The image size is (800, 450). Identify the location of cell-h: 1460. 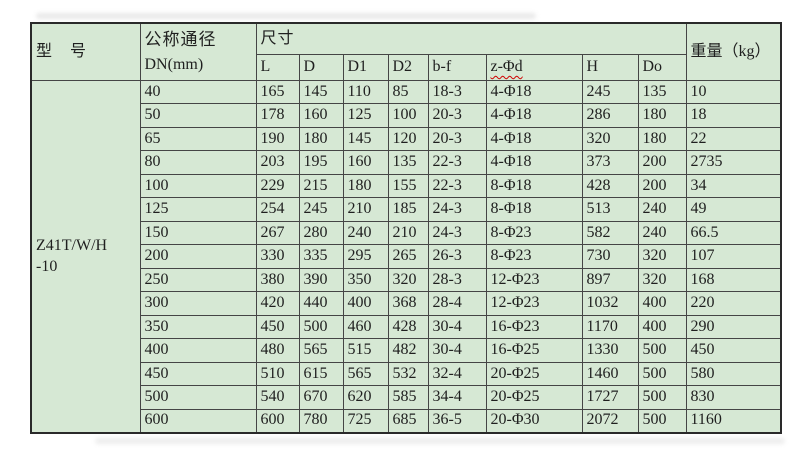
(610, 373).